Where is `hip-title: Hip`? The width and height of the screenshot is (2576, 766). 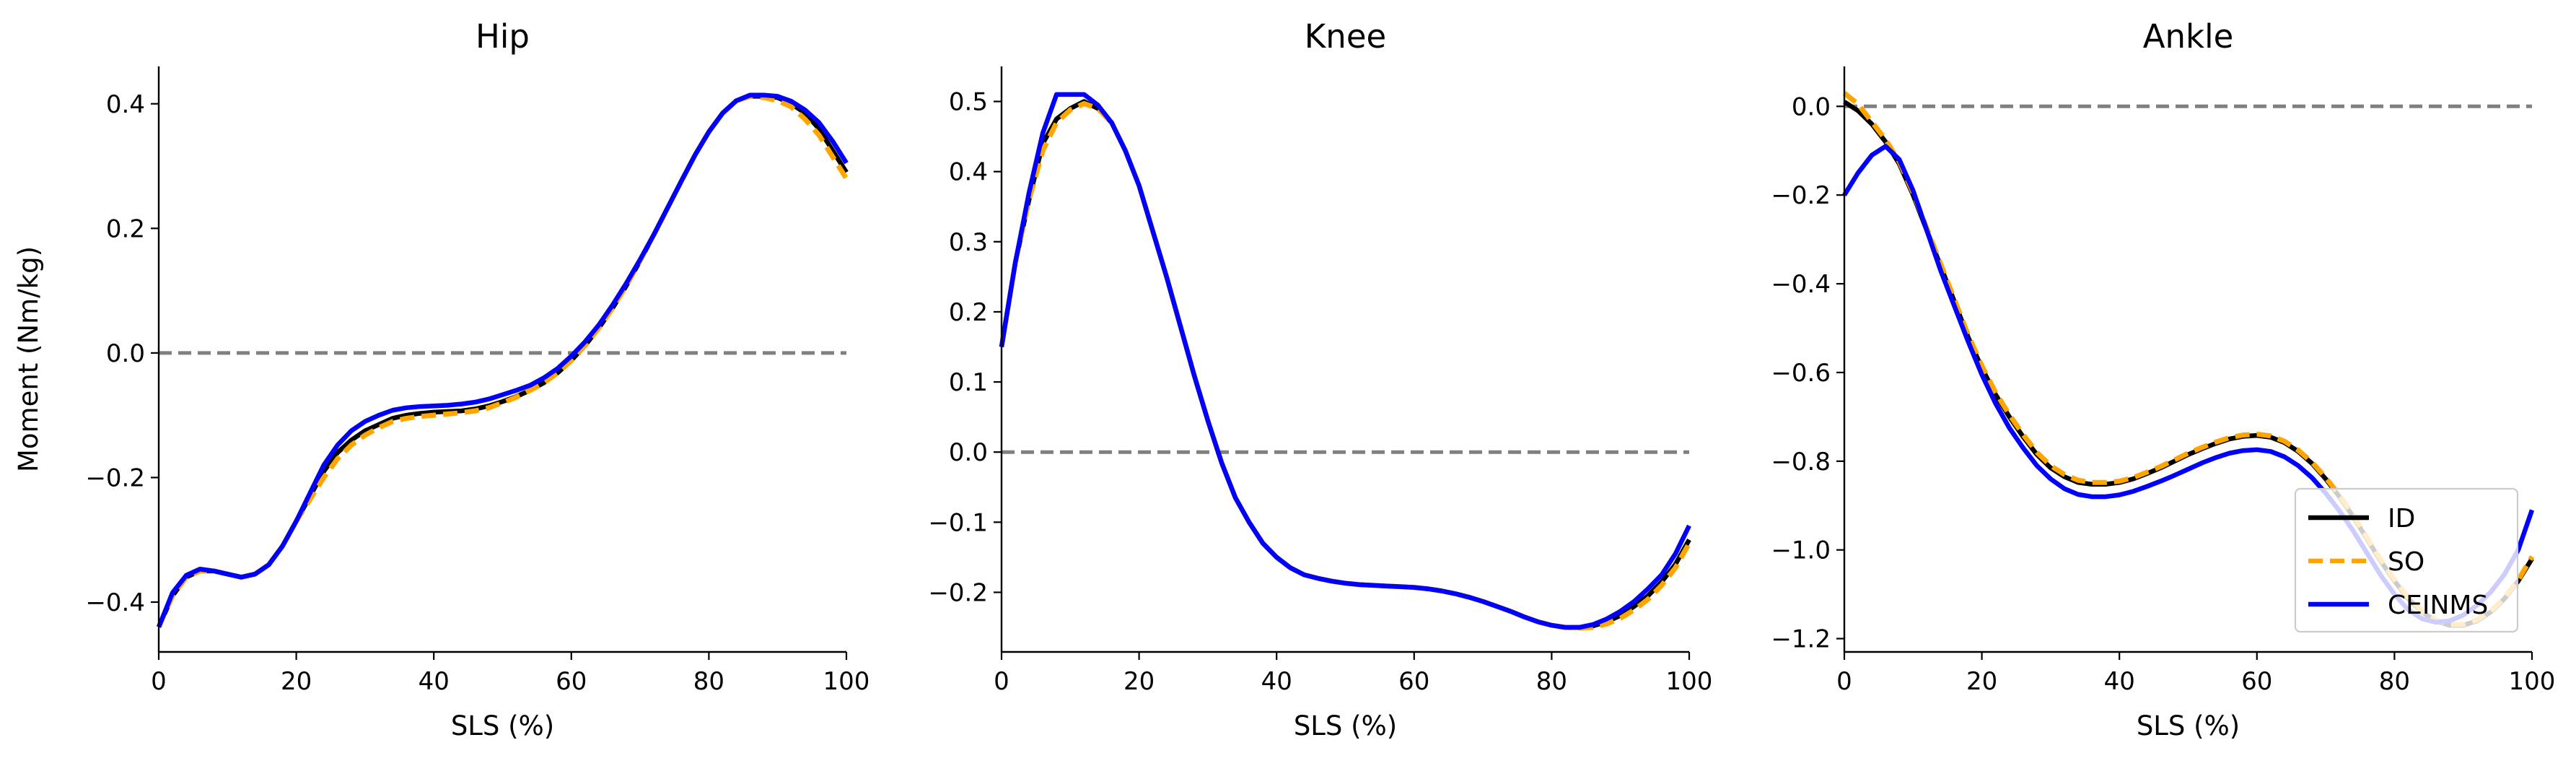
hip-title: Hip is located at coordinates (503, 36).